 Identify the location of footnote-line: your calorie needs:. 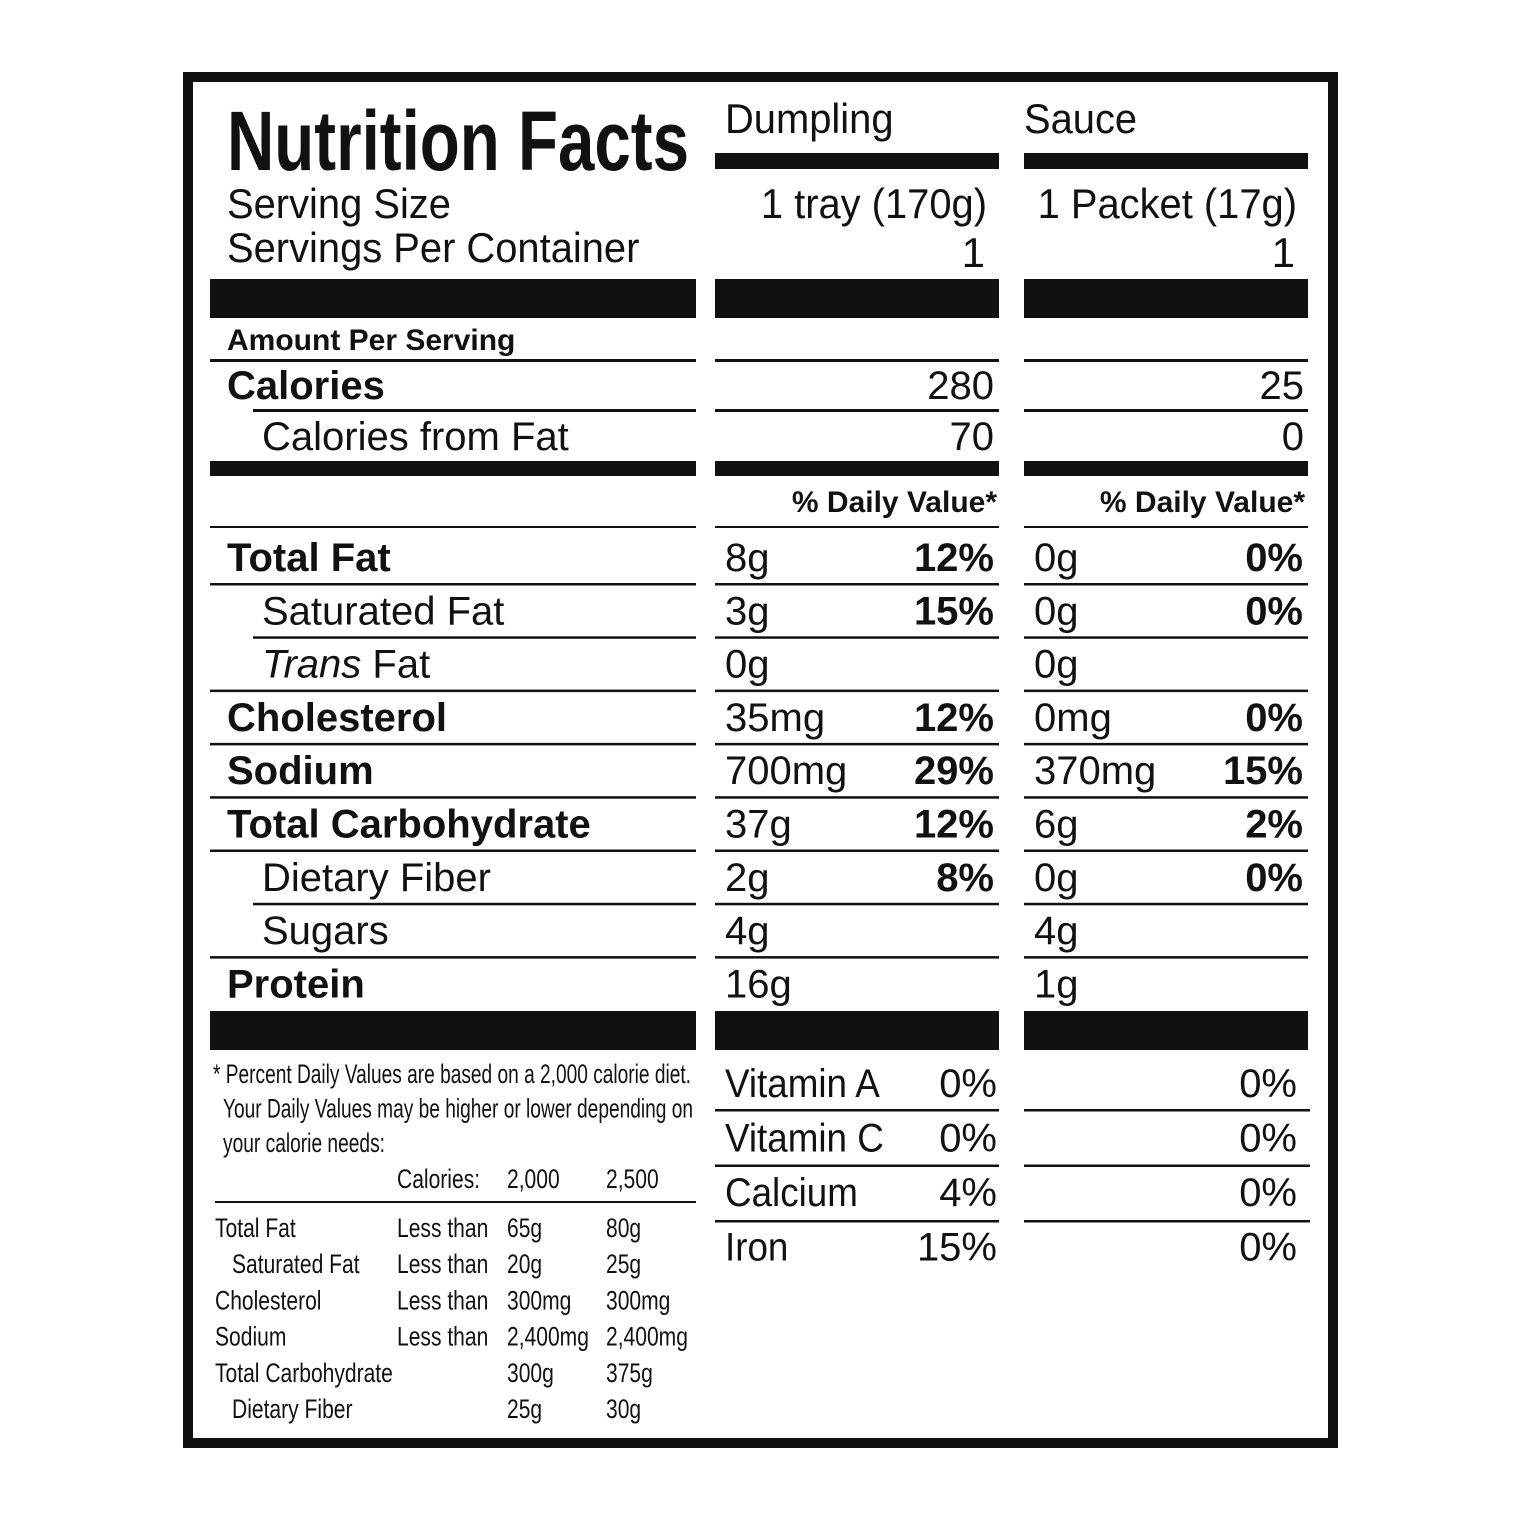
(304, 1143).